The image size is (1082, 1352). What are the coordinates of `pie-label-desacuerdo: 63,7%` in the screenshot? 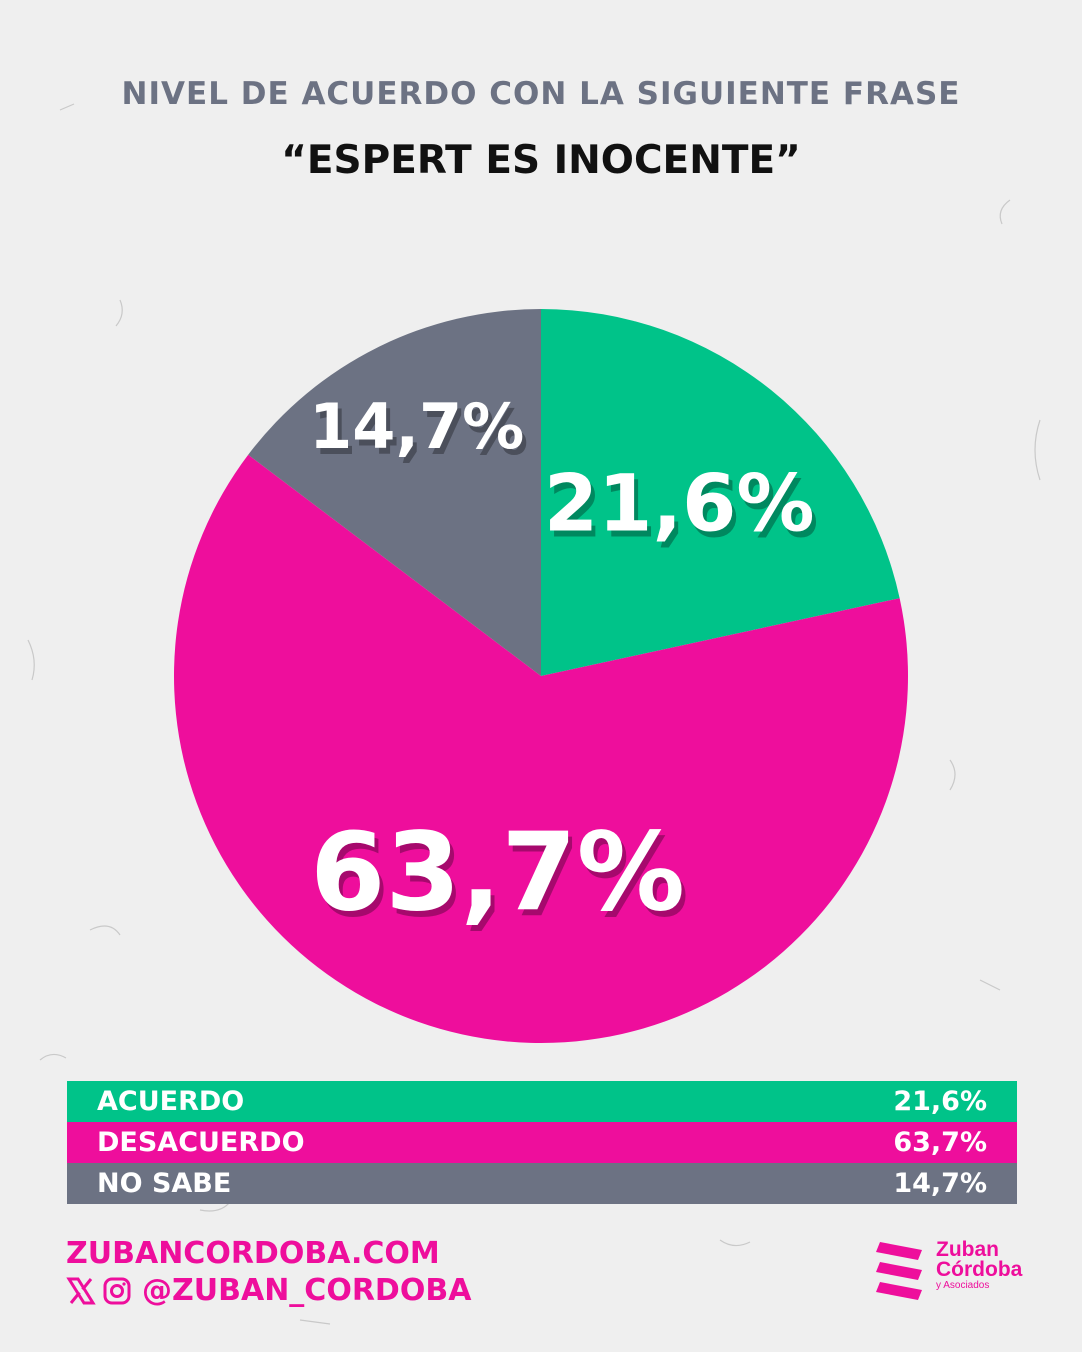 It's located at (497, 873).